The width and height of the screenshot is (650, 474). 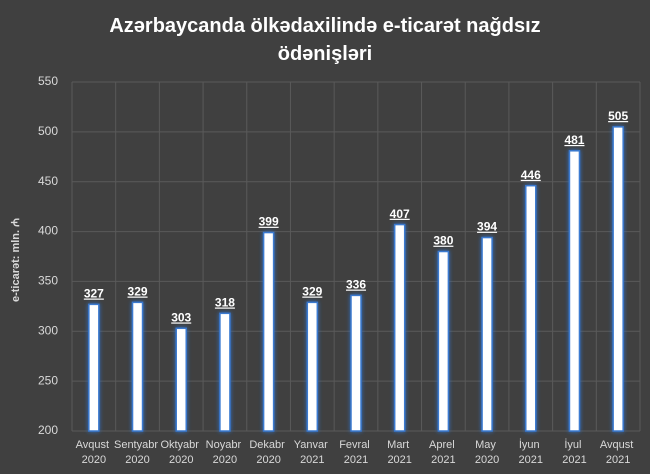 What do you see at coordinates (48, 131) in the screenshot?
I see `y-tick-label: 500` at bounding box center [48, 131].